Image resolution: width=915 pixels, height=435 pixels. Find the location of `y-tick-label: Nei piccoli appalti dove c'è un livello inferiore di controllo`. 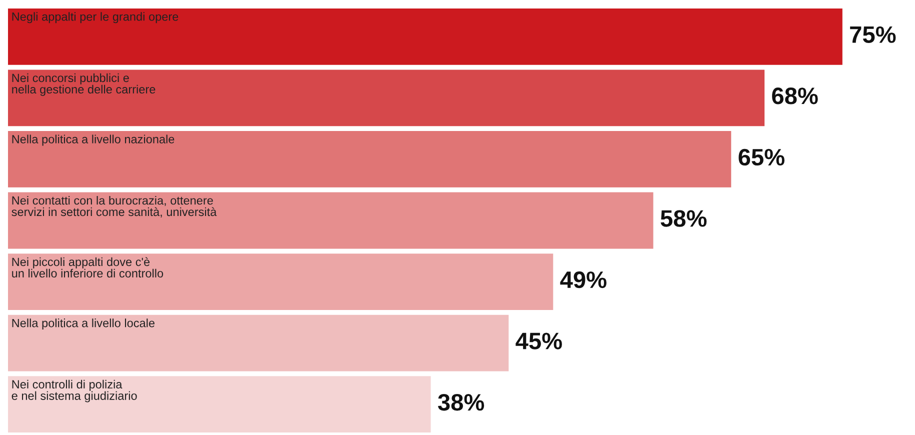

y-tick-label: Nei piccoli appalti dove c'è un livello inferiore di controllo is located at coordinates (88, 267).